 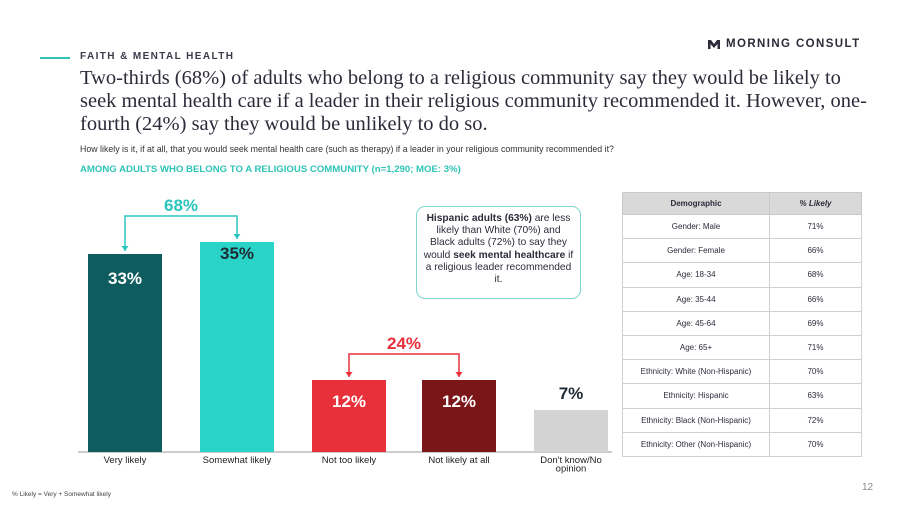 I want to click on callout-bold-2: seek mental healthcare, so click(x=509, y=255).